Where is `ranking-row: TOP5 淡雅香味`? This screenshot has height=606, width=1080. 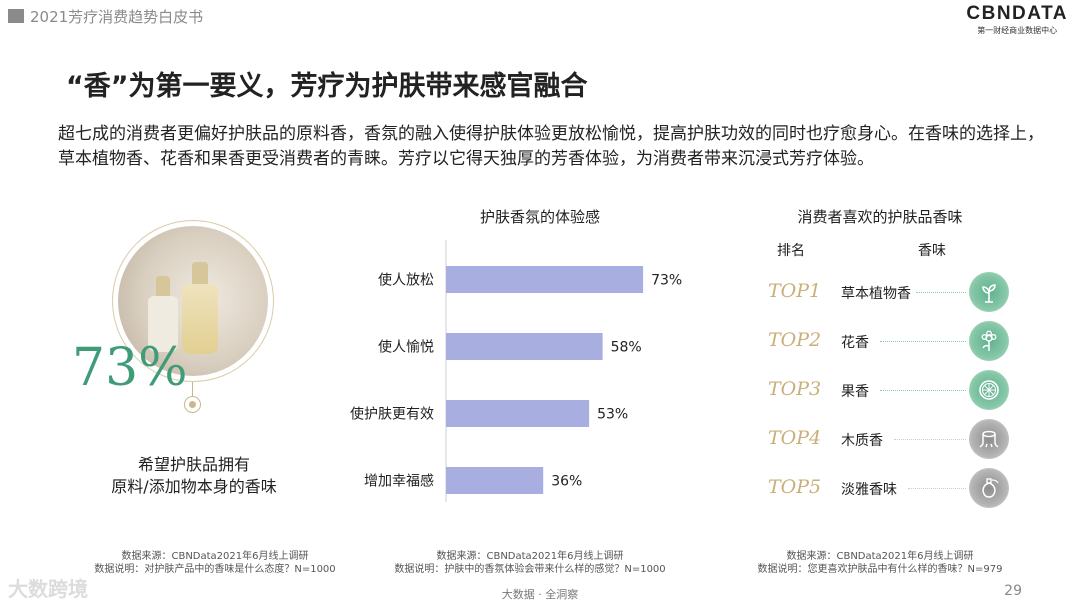
ranking-row: TOP5 淡雅香味 is located at coordinates (893, 488).